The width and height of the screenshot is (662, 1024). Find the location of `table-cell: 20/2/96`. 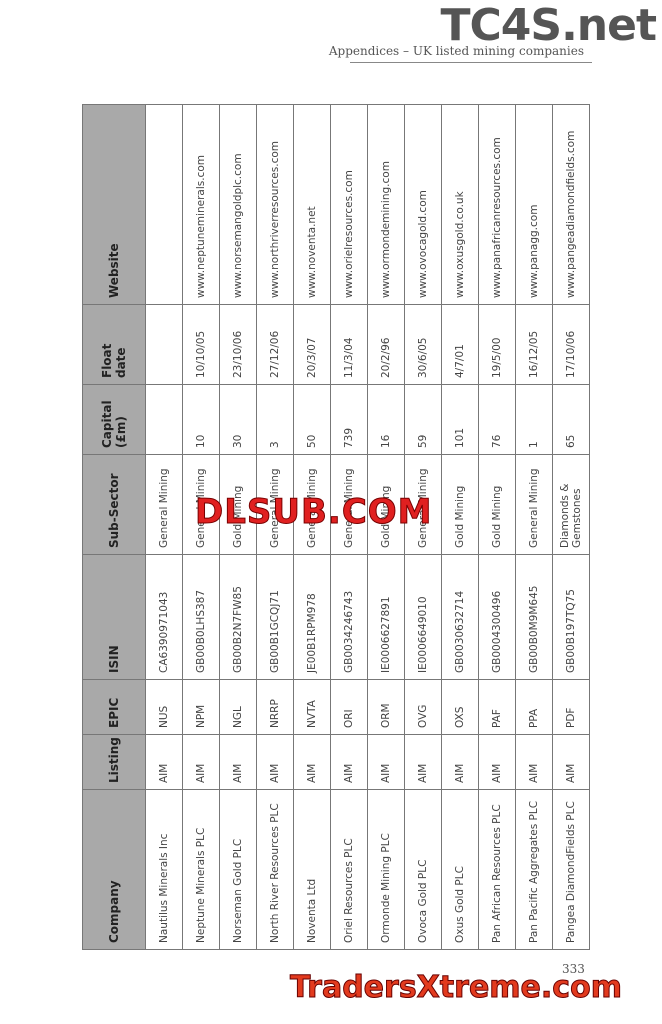

table-cell: 20/2/96 is located at coordinates (386, 344).